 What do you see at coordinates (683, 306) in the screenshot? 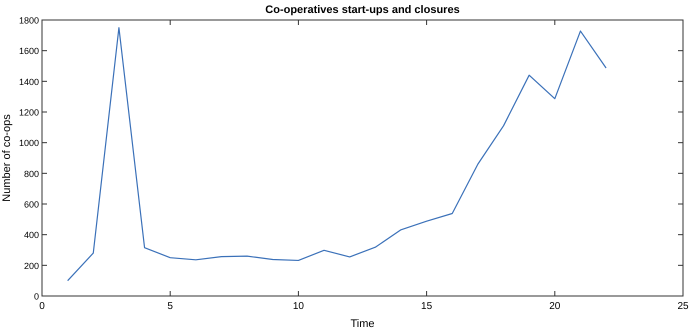
I see `x-tick-label: 25` at bounding box center [683, 306].